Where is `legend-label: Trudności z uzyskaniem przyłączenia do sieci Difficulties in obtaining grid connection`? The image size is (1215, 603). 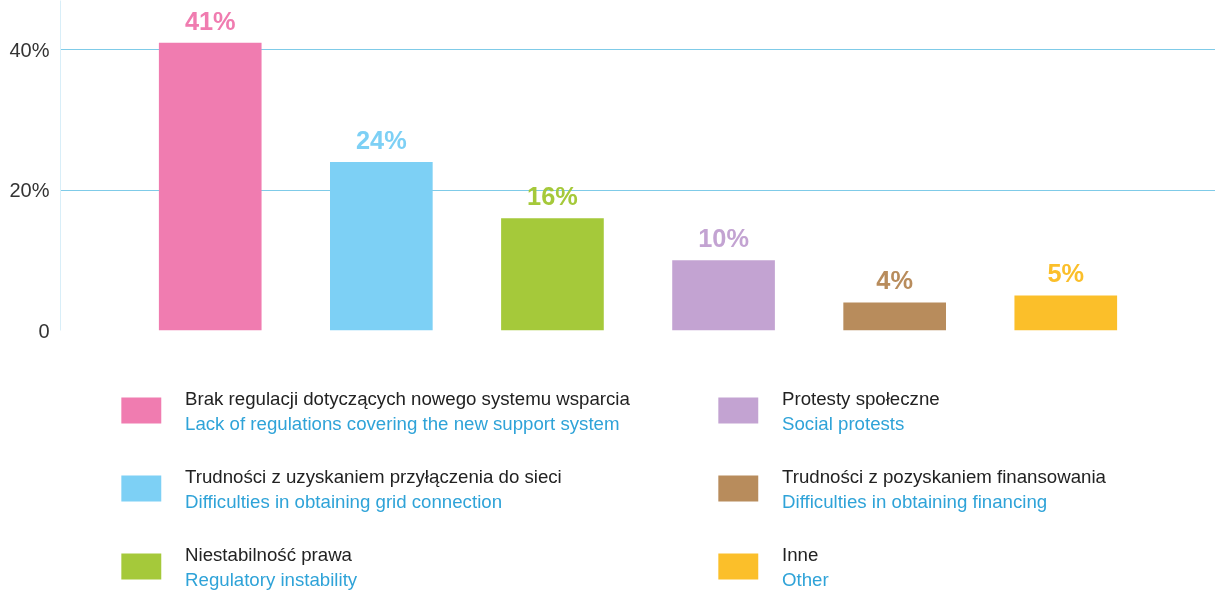
legend-label: Trudności z uzyskaniem przyłączenia do sieci Difficulties in obtaining grid connection is located at coordinates (373, 489).